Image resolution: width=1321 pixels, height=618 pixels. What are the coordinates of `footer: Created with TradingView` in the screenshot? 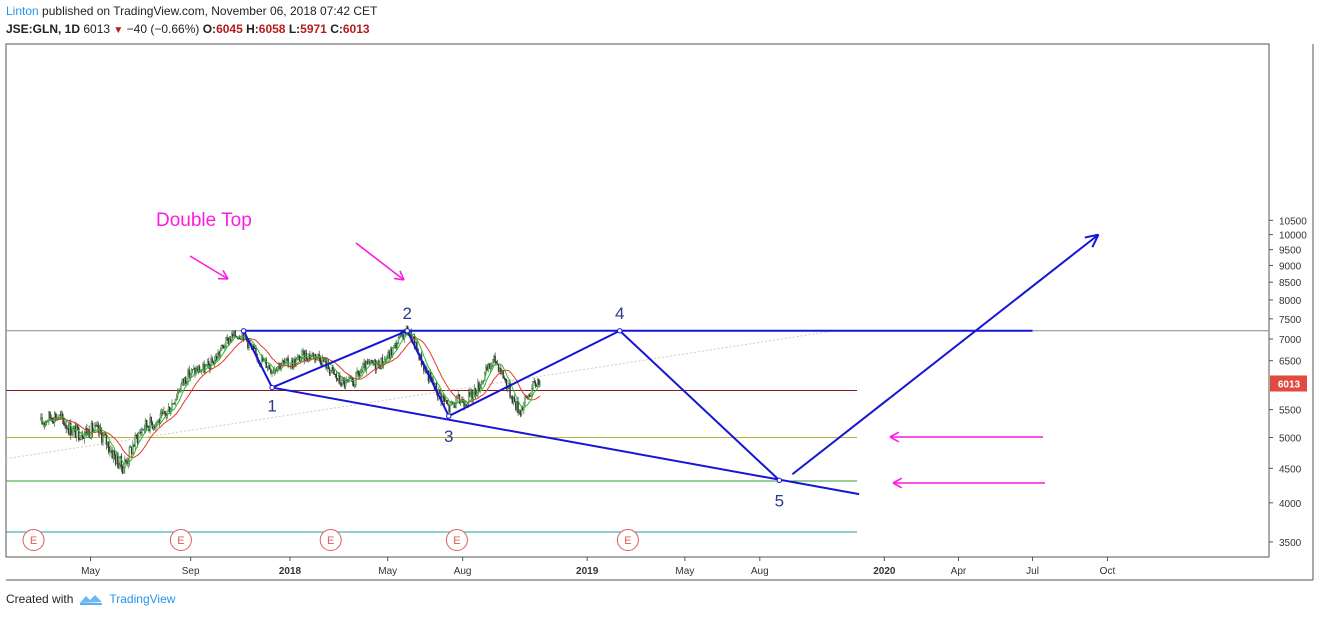 It's located at (90, 599).